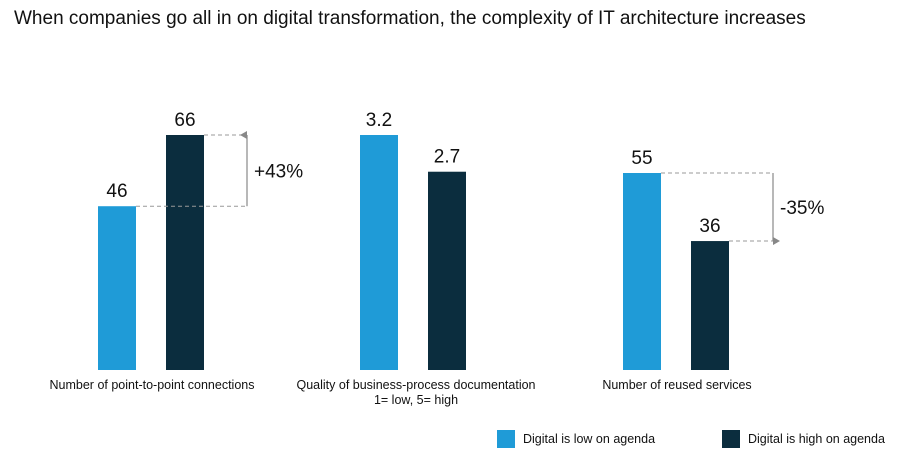 The width and height of the screenshot is (909, 454). Describe the element at coordinates (278, 172) in the screenshot. I see `change-label: +43%` at that location.